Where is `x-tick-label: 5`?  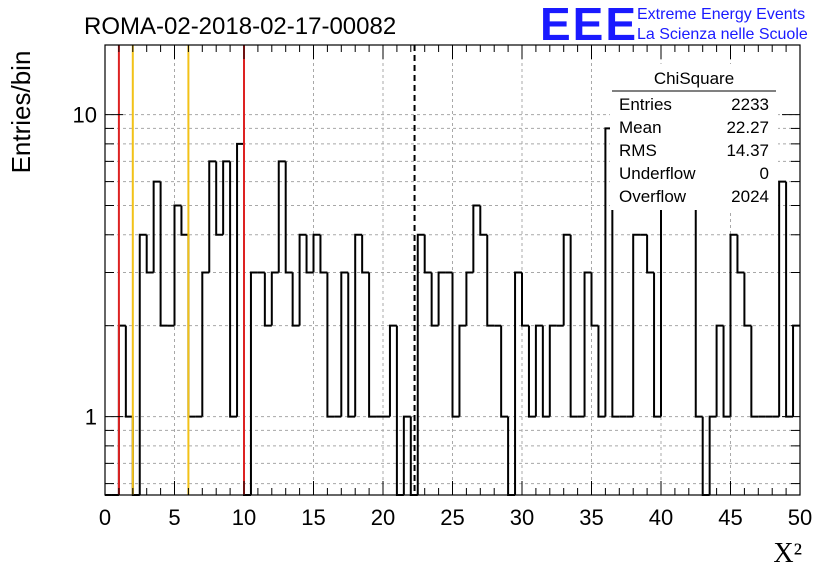
x-tick-label: 5 is located at coordinates (174, 517).